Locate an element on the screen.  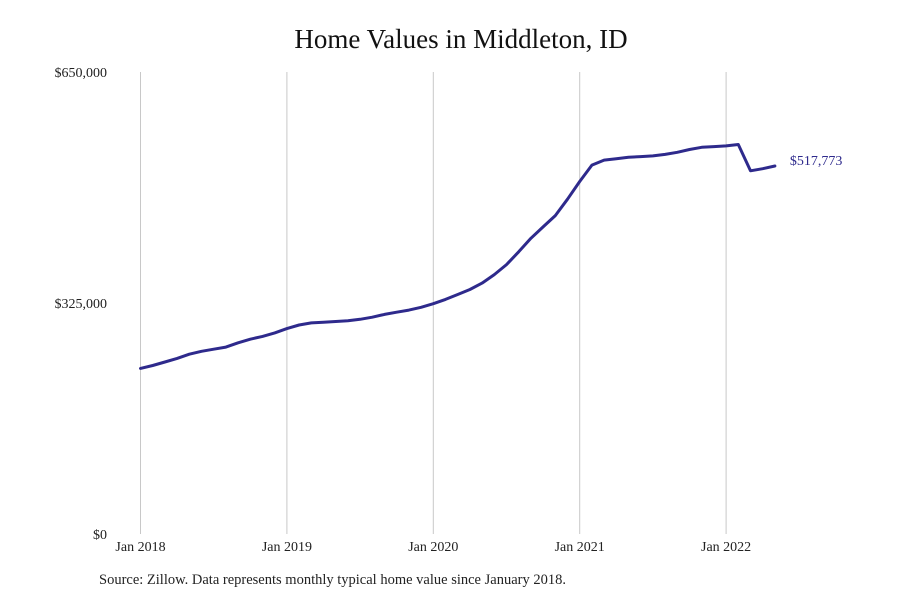
x-axis-ticks: Jan 2018 Jan 2019 Jan 2020 Jan 2021 Jan 2022 is located at coordinates (433, 547).